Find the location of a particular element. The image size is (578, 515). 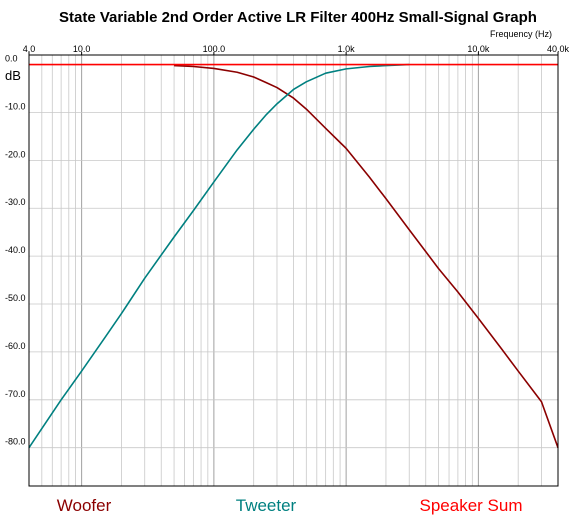

y-tick-label: -70.0 is located at coordinates (15, 394).